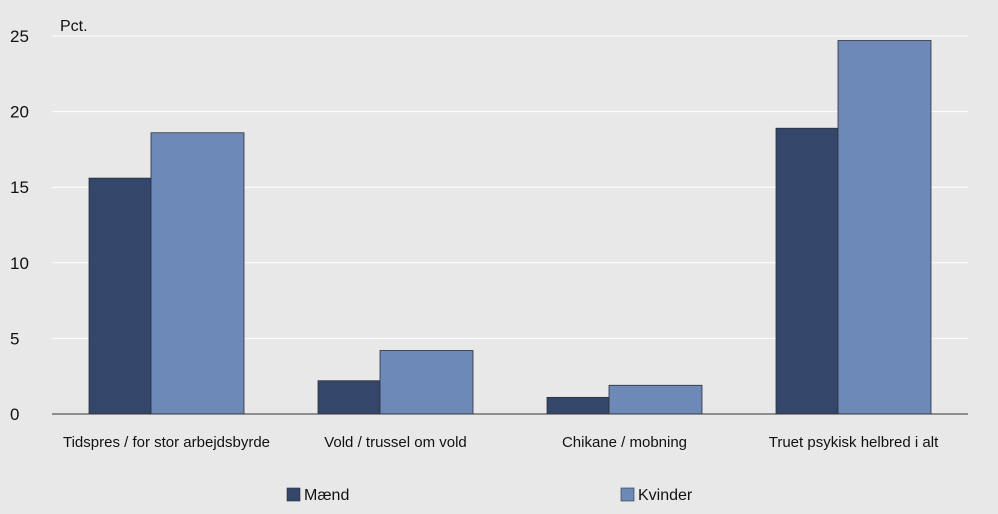 The image size is (998, 514). Describe the element at coordinates (665, 495) in the screenshot. I see `legend-label: Kvinder` at that location.